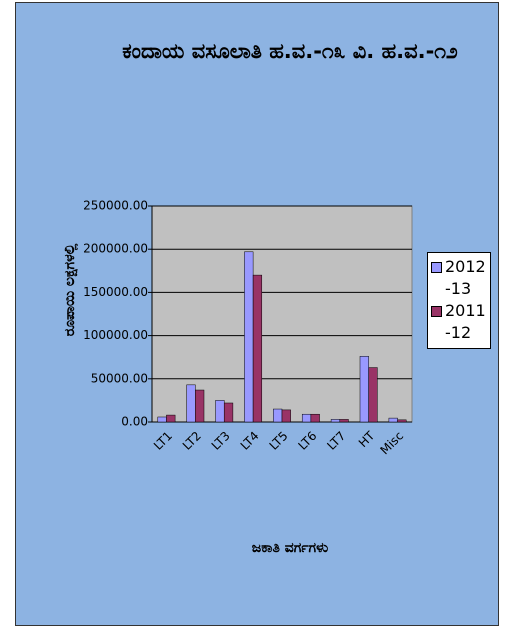 The height and width of the screenshot is (641, 512). What do you see at coordinates (391, 443) in the screenshot?
I see `x-tick-label: Misc` at bounding box center [391, 443].